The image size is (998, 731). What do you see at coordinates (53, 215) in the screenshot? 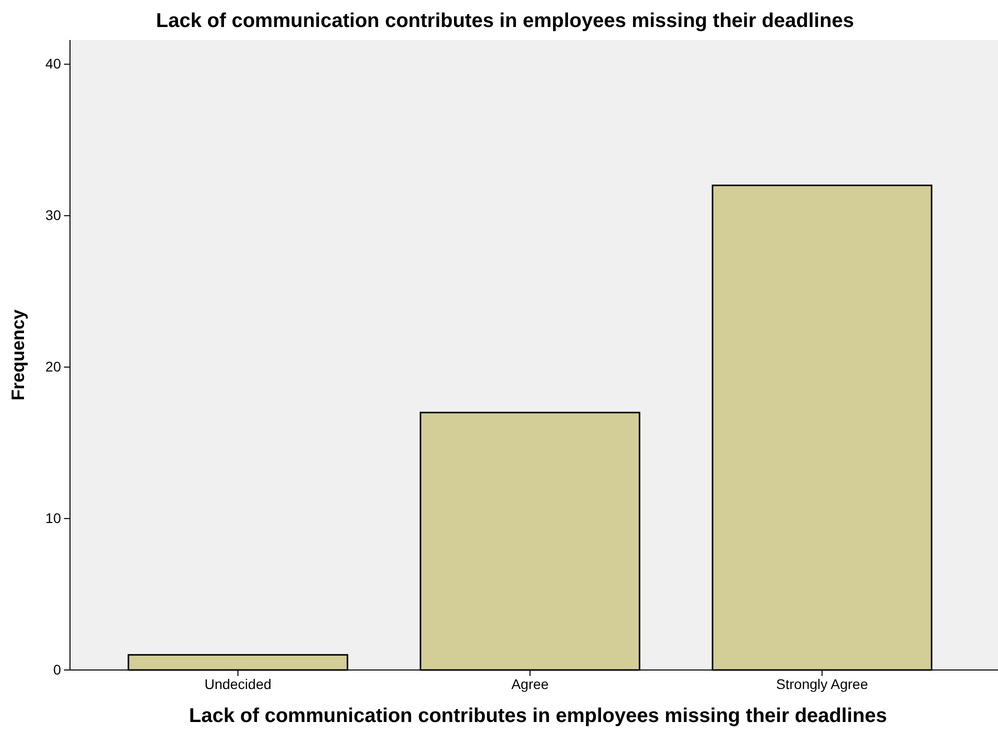
I see `y-tick-label: 30` at bounding box center [53, 215].